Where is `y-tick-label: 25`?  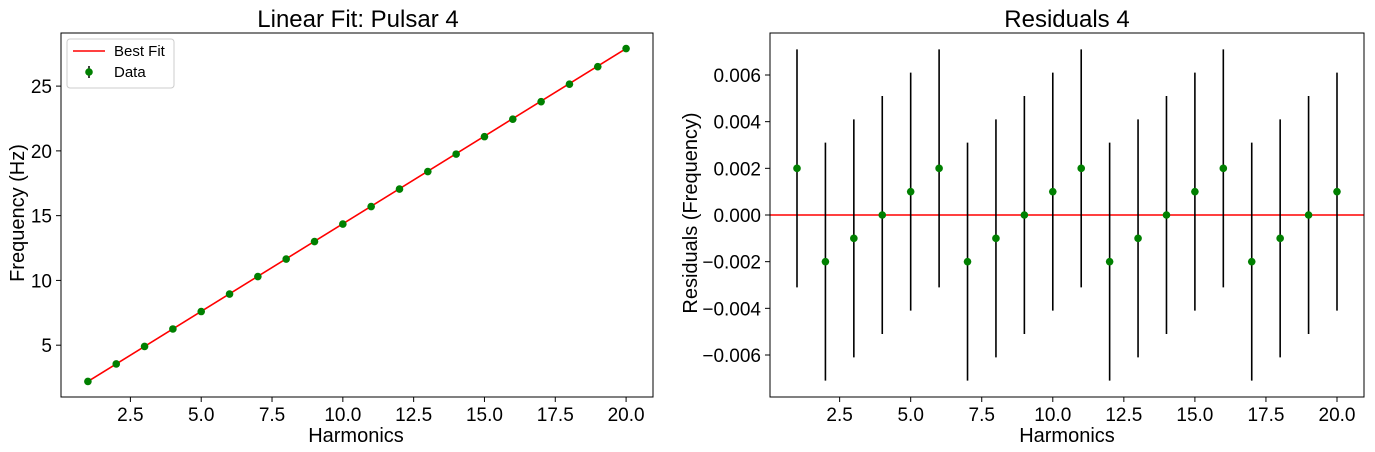
y-tick-label: 25 is located at coordinates (41, 87).